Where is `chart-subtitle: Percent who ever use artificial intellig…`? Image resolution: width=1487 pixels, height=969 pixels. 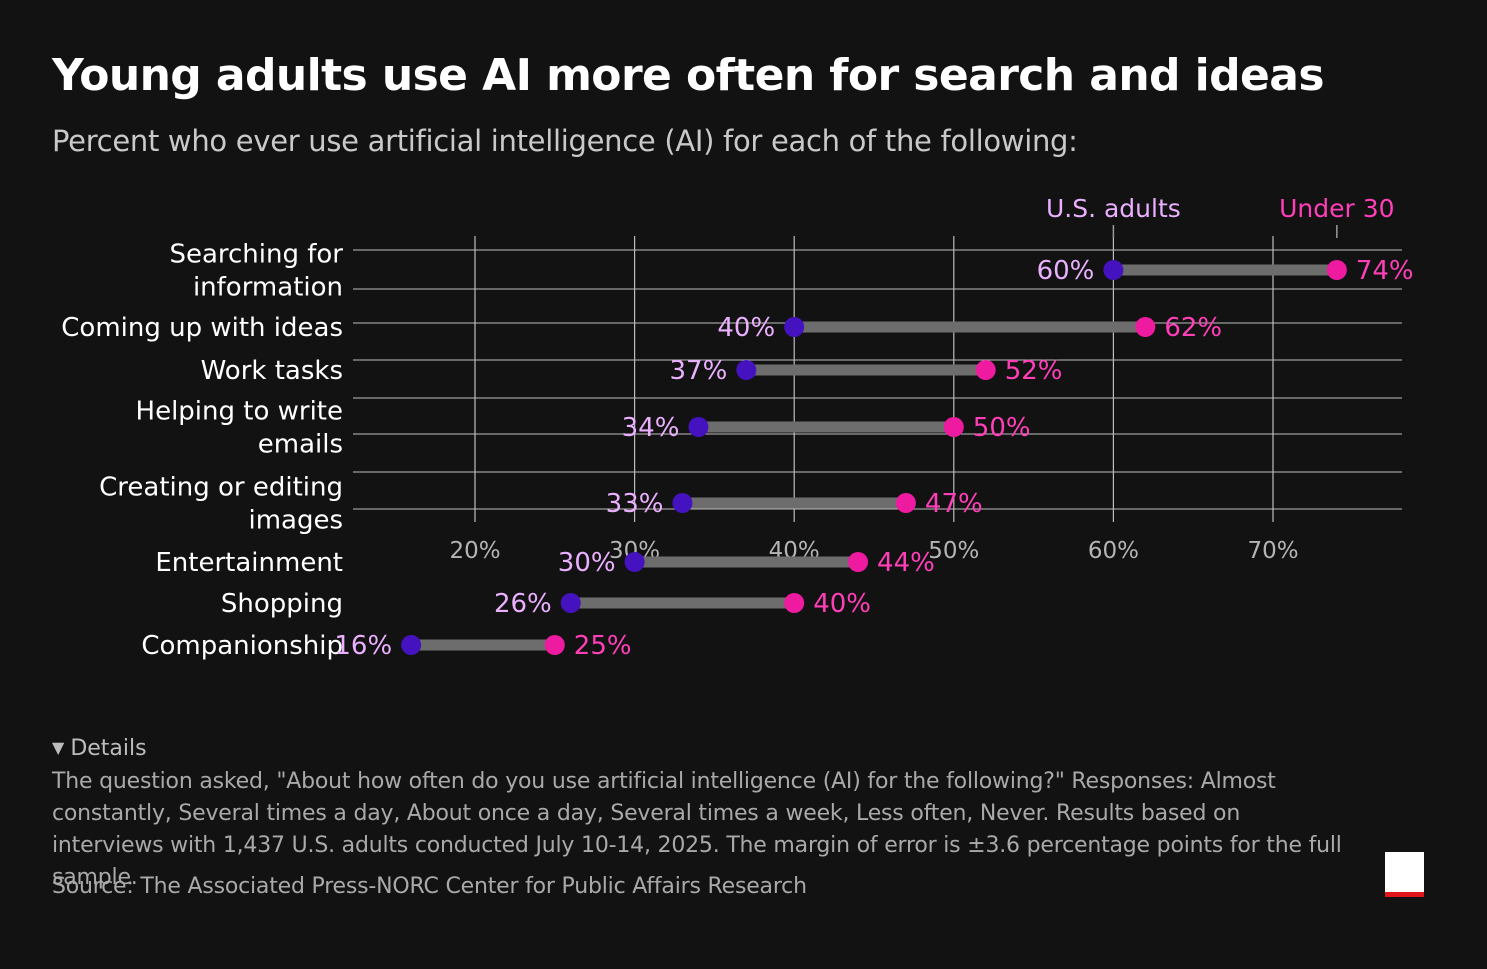 chart-subtitle: Percent who ever use artificial intellig… is located at coordinates (565, 141).